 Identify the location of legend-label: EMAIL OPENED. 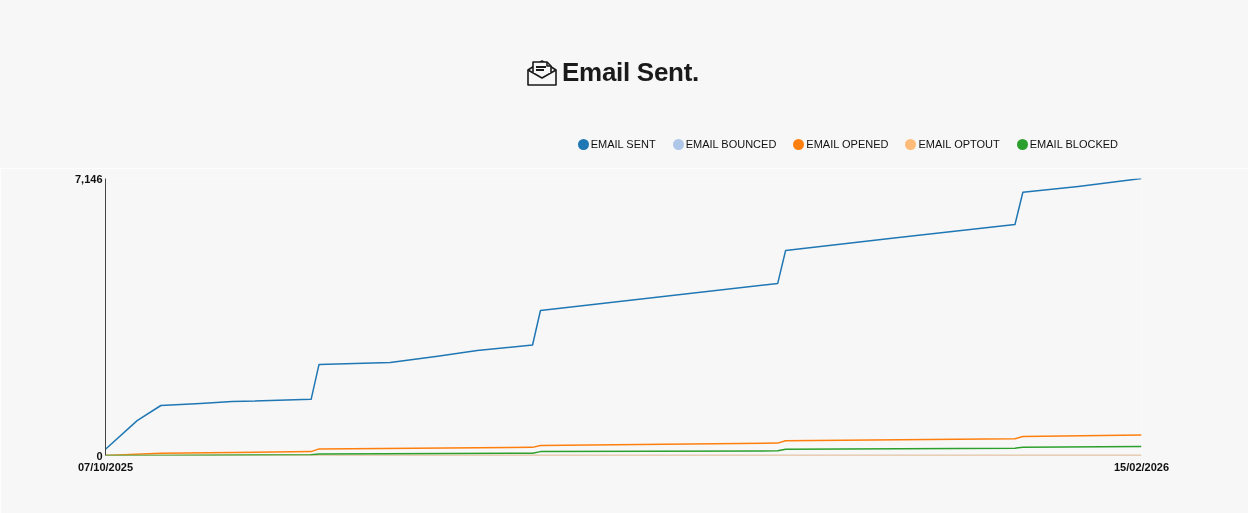
(847, 145).